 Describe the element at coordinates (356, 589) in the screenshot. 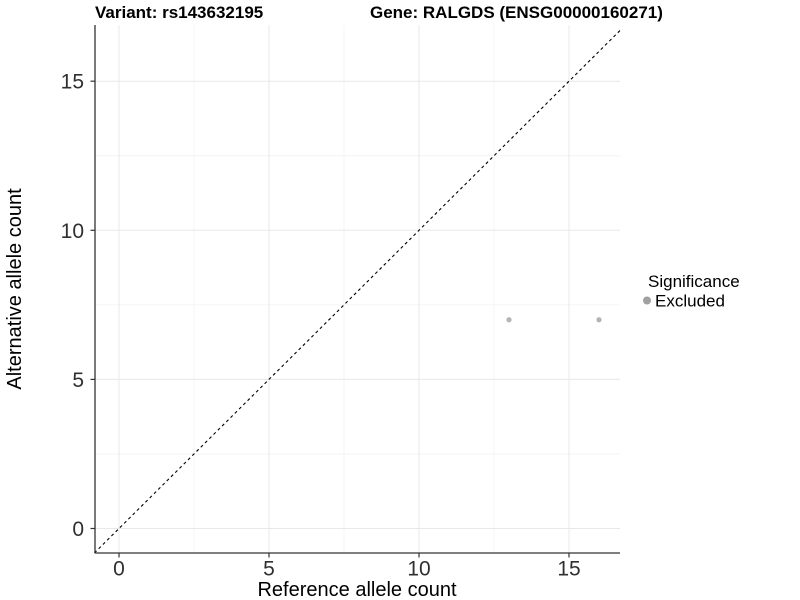

I see `x-axis-title: Reference allele count` at that location.